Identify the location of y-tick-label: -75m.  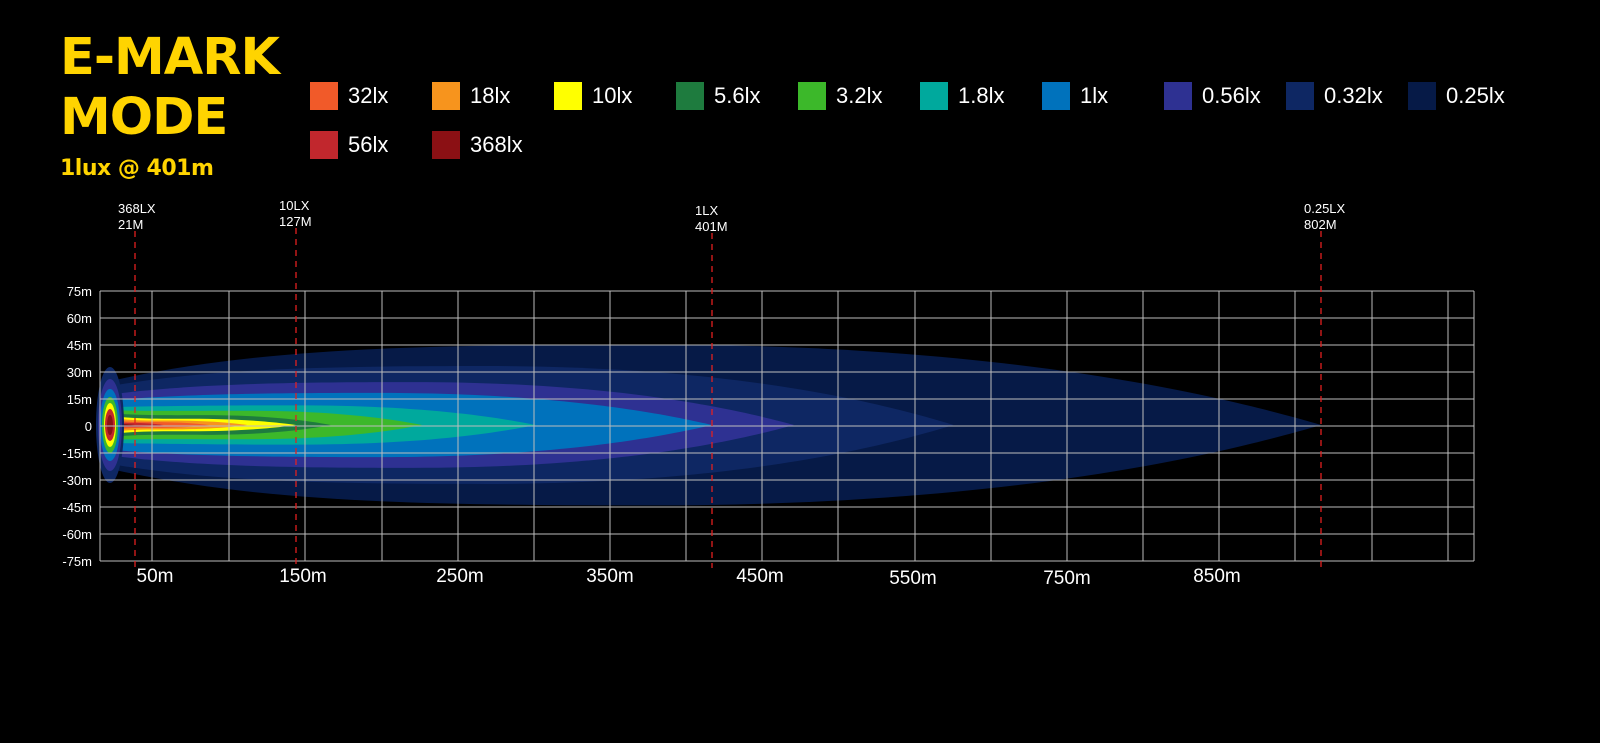
(77, 561).